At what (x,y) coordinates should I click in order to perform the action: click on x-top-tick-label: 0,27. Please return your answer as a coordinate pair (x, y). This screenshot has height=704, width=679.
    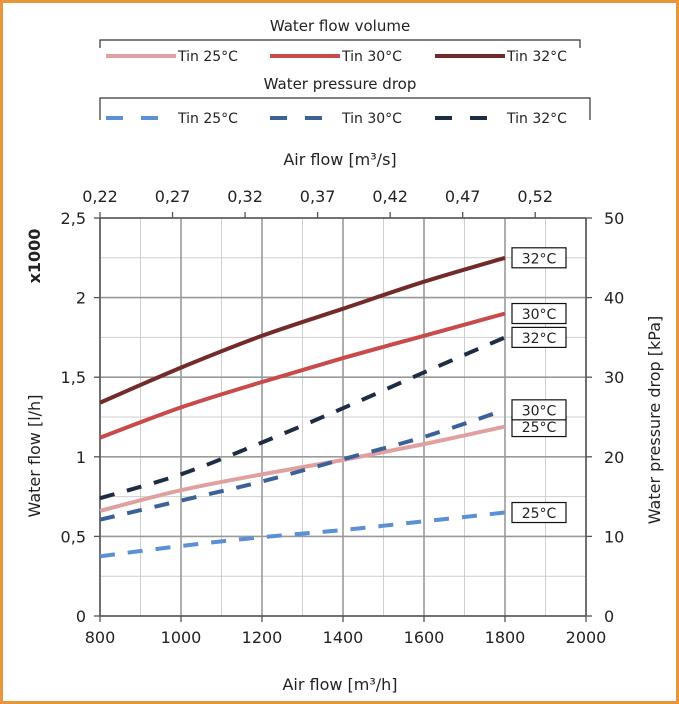
    Looking at the image, I should click on (173, 196).